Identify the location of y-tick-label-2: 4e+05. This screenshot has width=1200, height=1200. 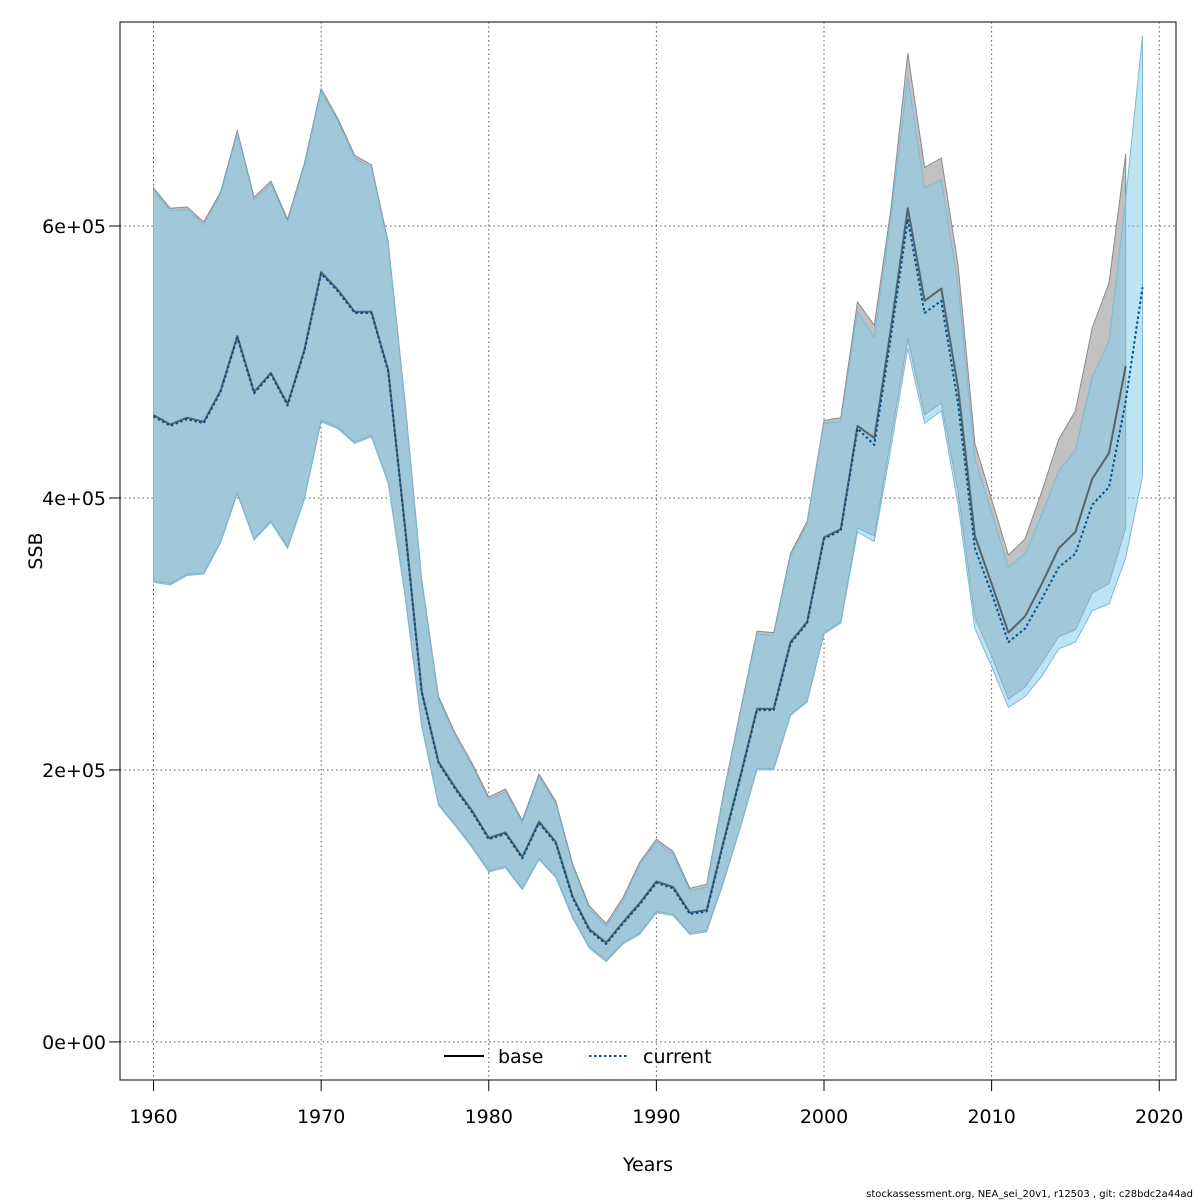
(74, 499).